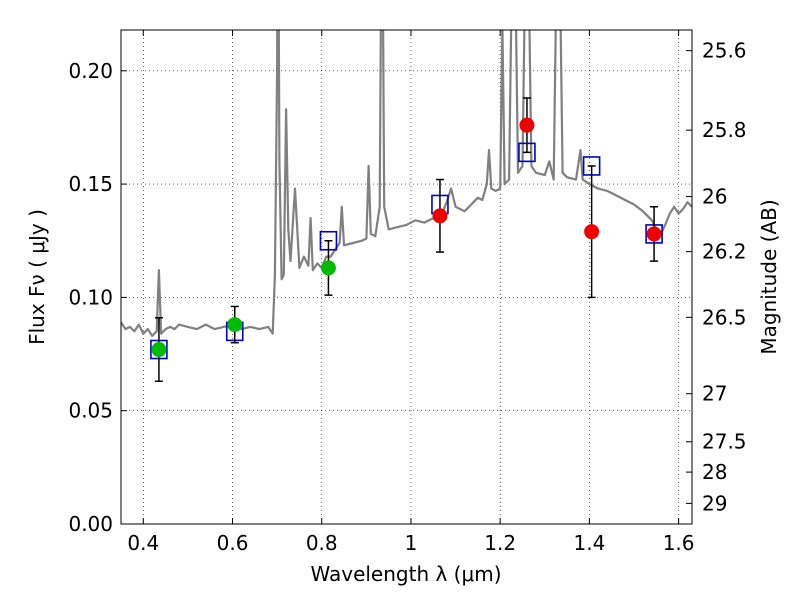 This screenshot has height=600, width=800. I want to click on magnitude-tick-label: 25.6, so click(724, 51).